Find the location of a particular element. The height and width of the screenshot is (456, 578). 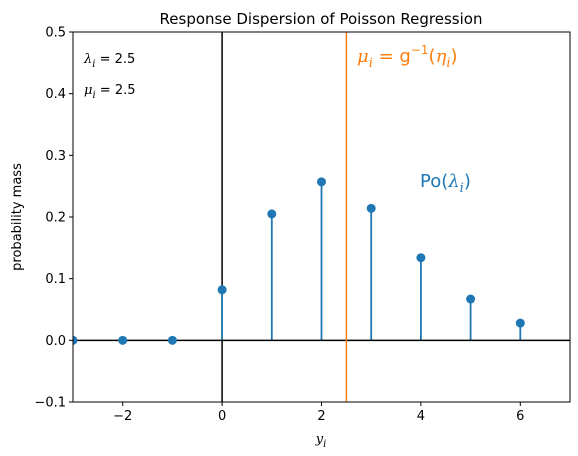

y-tick-label: 0.1 is located at coordinates (55, 279).